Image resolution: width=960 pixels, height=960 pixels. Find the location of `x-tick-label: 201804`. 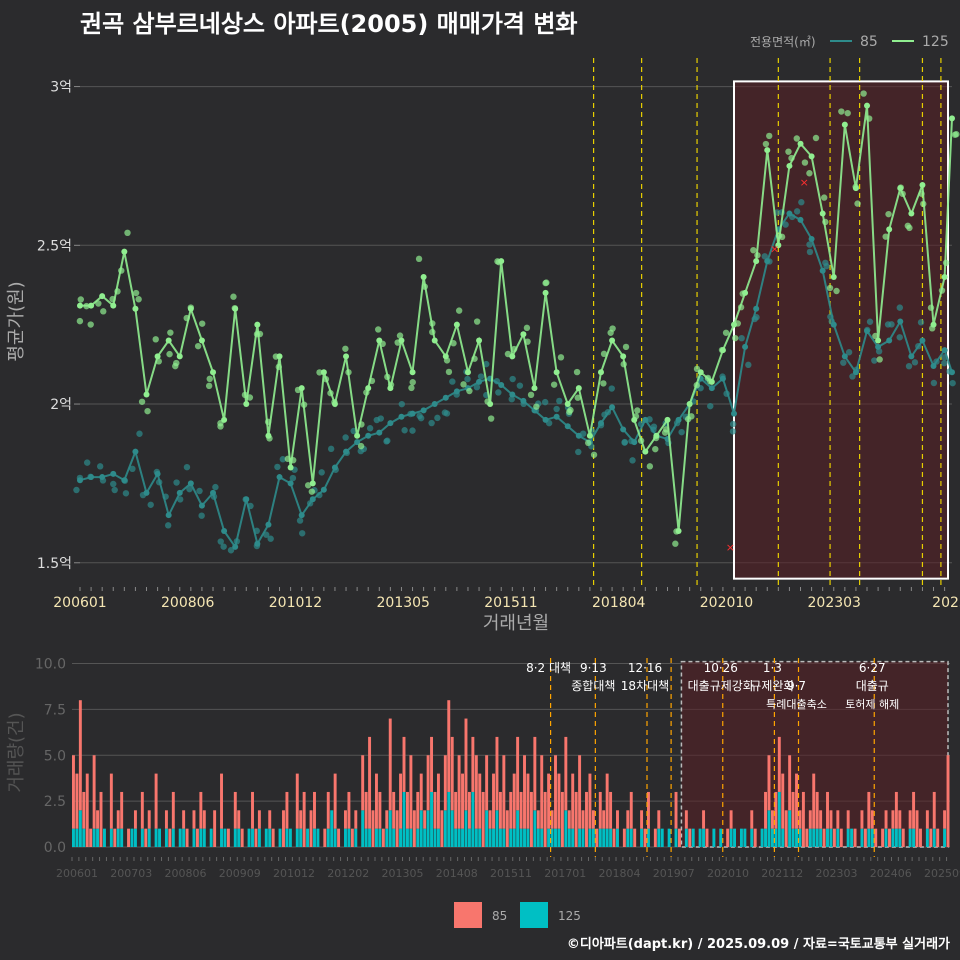

x-tick-label: 201804 is located at coordinates (620, 873).